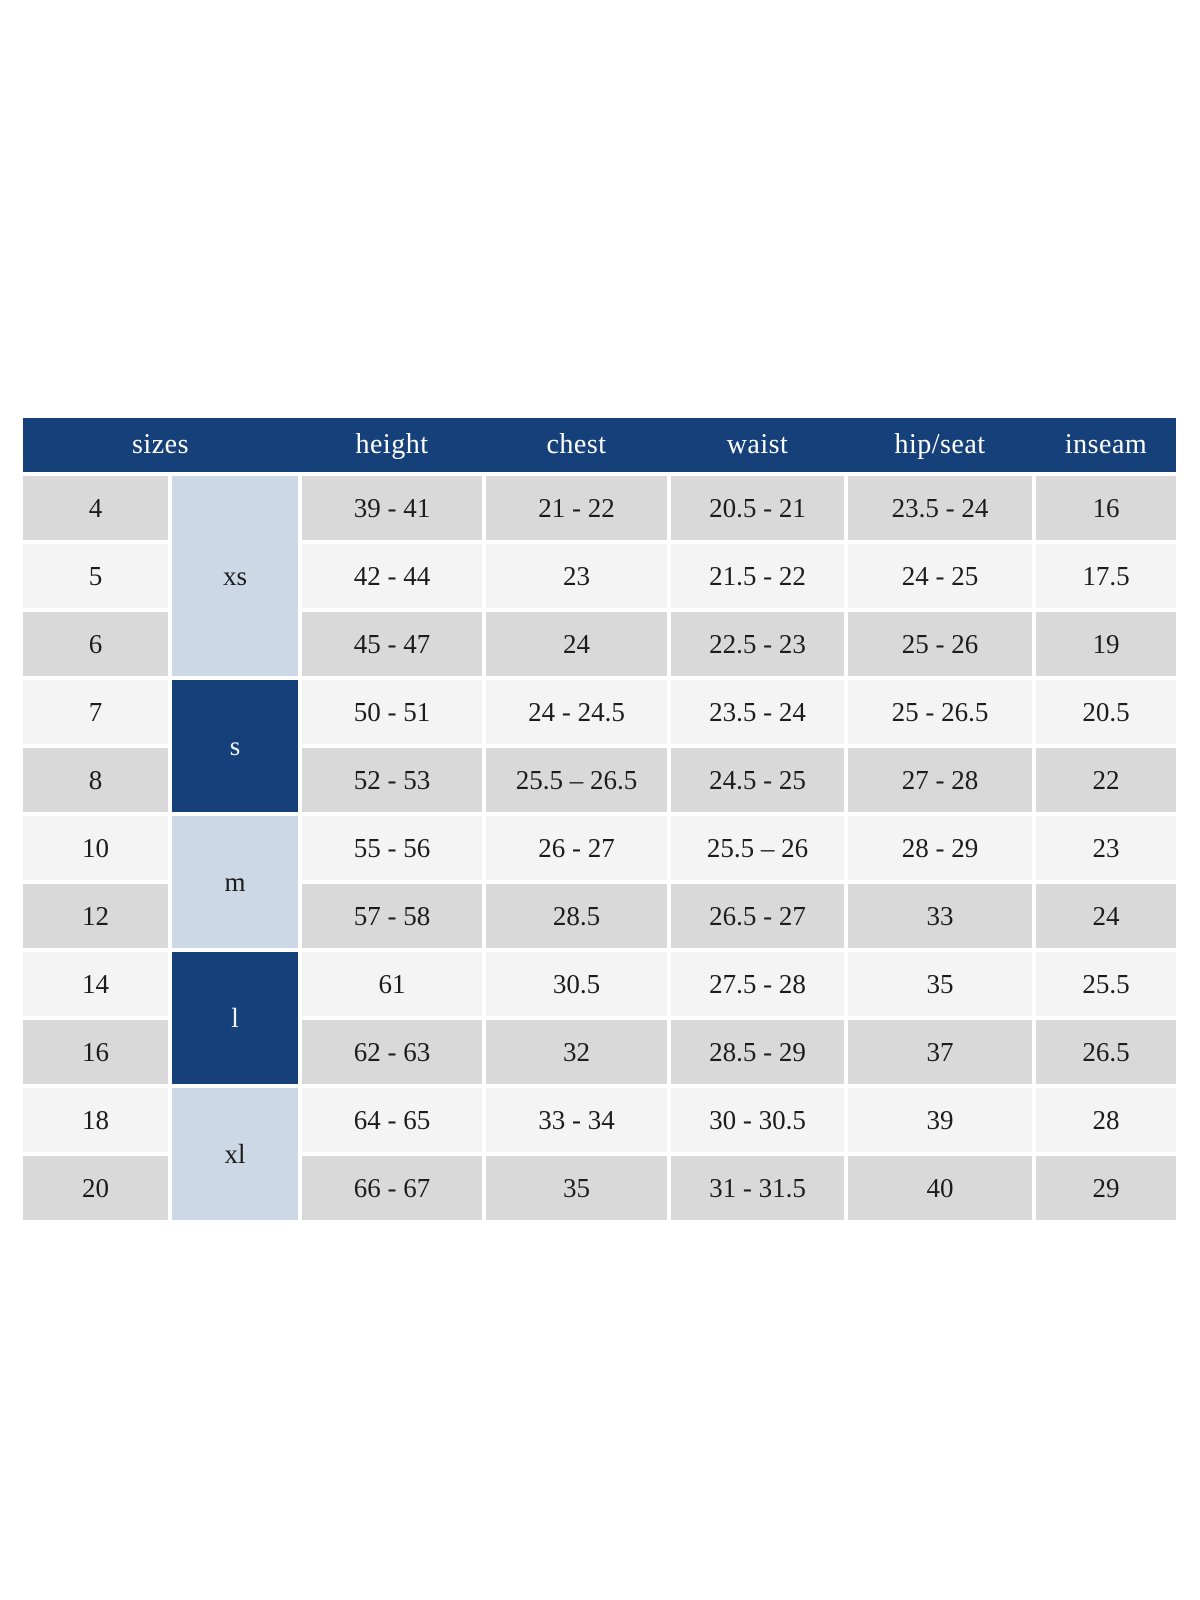  Describe the element at coordinates (940, 984) in the screenshot. I see `hip-seat-cell: 35` at that location.